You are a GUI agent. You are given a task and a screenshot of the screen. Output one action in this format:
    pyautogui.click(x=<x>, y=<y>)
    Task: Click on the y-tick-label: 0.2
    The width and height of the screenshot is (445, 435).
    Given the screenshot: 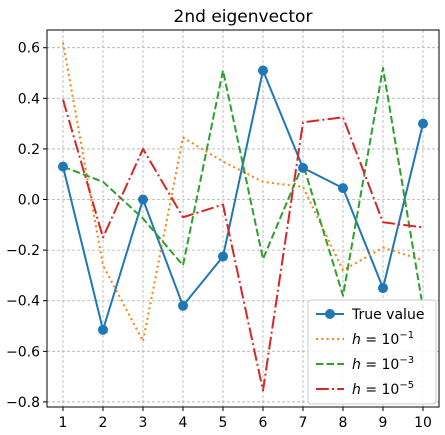 What is the action you would take?
    pyautogui.click(x=29, y=150)
    